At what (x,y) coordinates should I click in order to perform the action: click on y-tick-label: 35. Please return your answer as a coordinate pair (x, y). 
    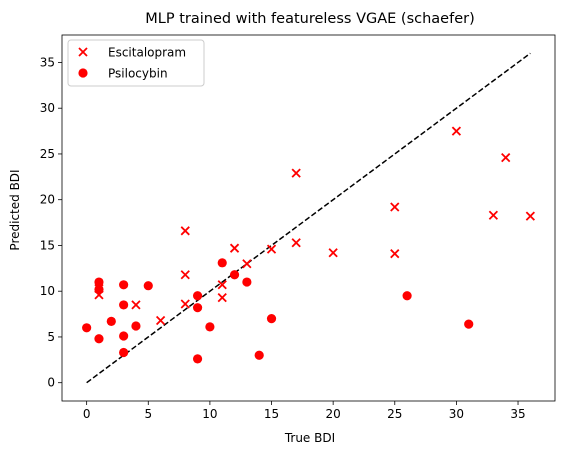
    Looking at the image, I should click on (47, 62).